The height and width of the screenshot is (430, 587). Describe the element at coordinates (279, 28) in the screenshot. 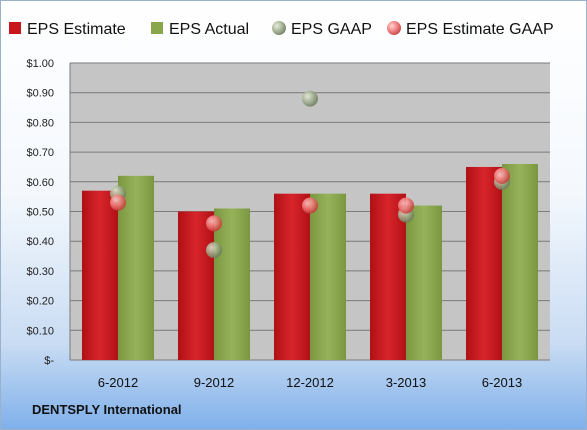

I see `legend-swatch-eps-gaap` at that location.